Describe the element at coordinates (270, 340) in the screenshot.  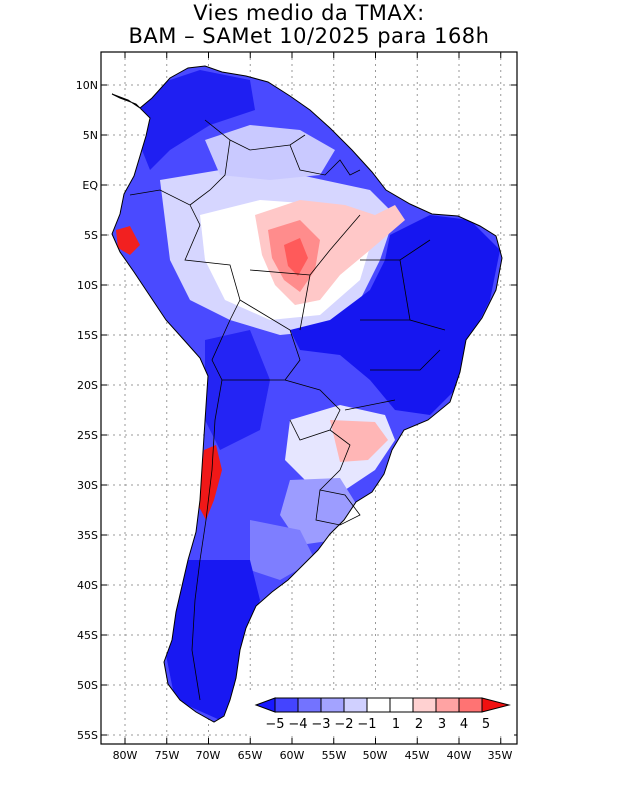
I see `boundary-brazil-bolivia` at that location.